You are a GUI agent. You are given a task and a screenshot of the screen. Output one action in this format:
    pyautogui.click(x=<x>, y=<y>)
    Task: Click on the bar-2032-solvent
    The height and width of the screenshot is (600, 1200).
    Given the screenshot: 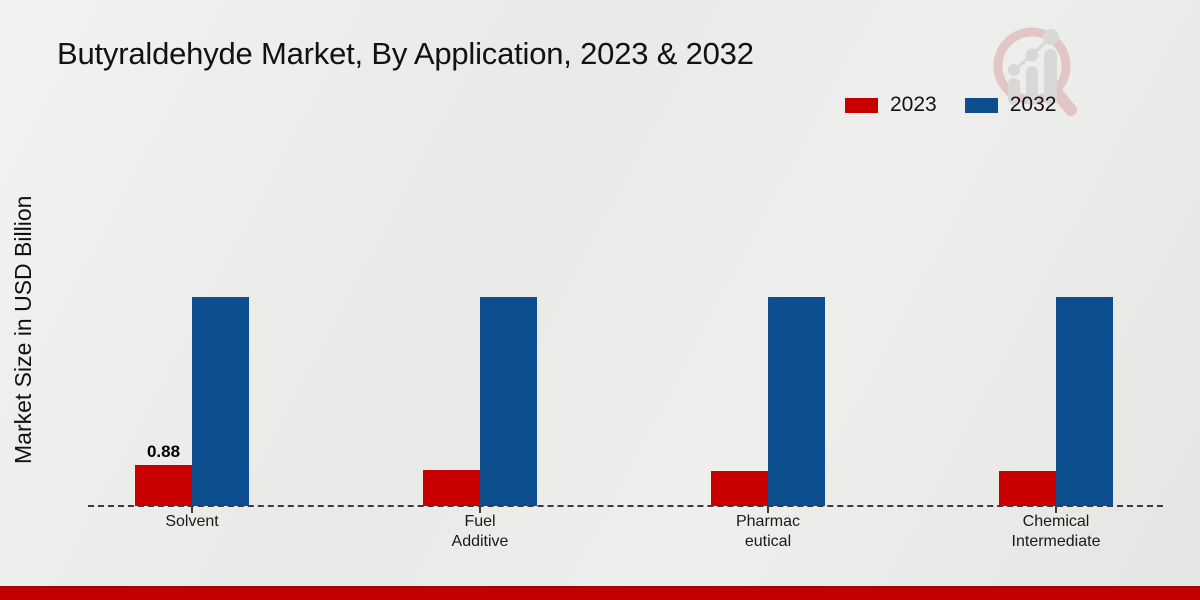 What is the action you would take?
    pyautogui.click(x=220, y=401)
    